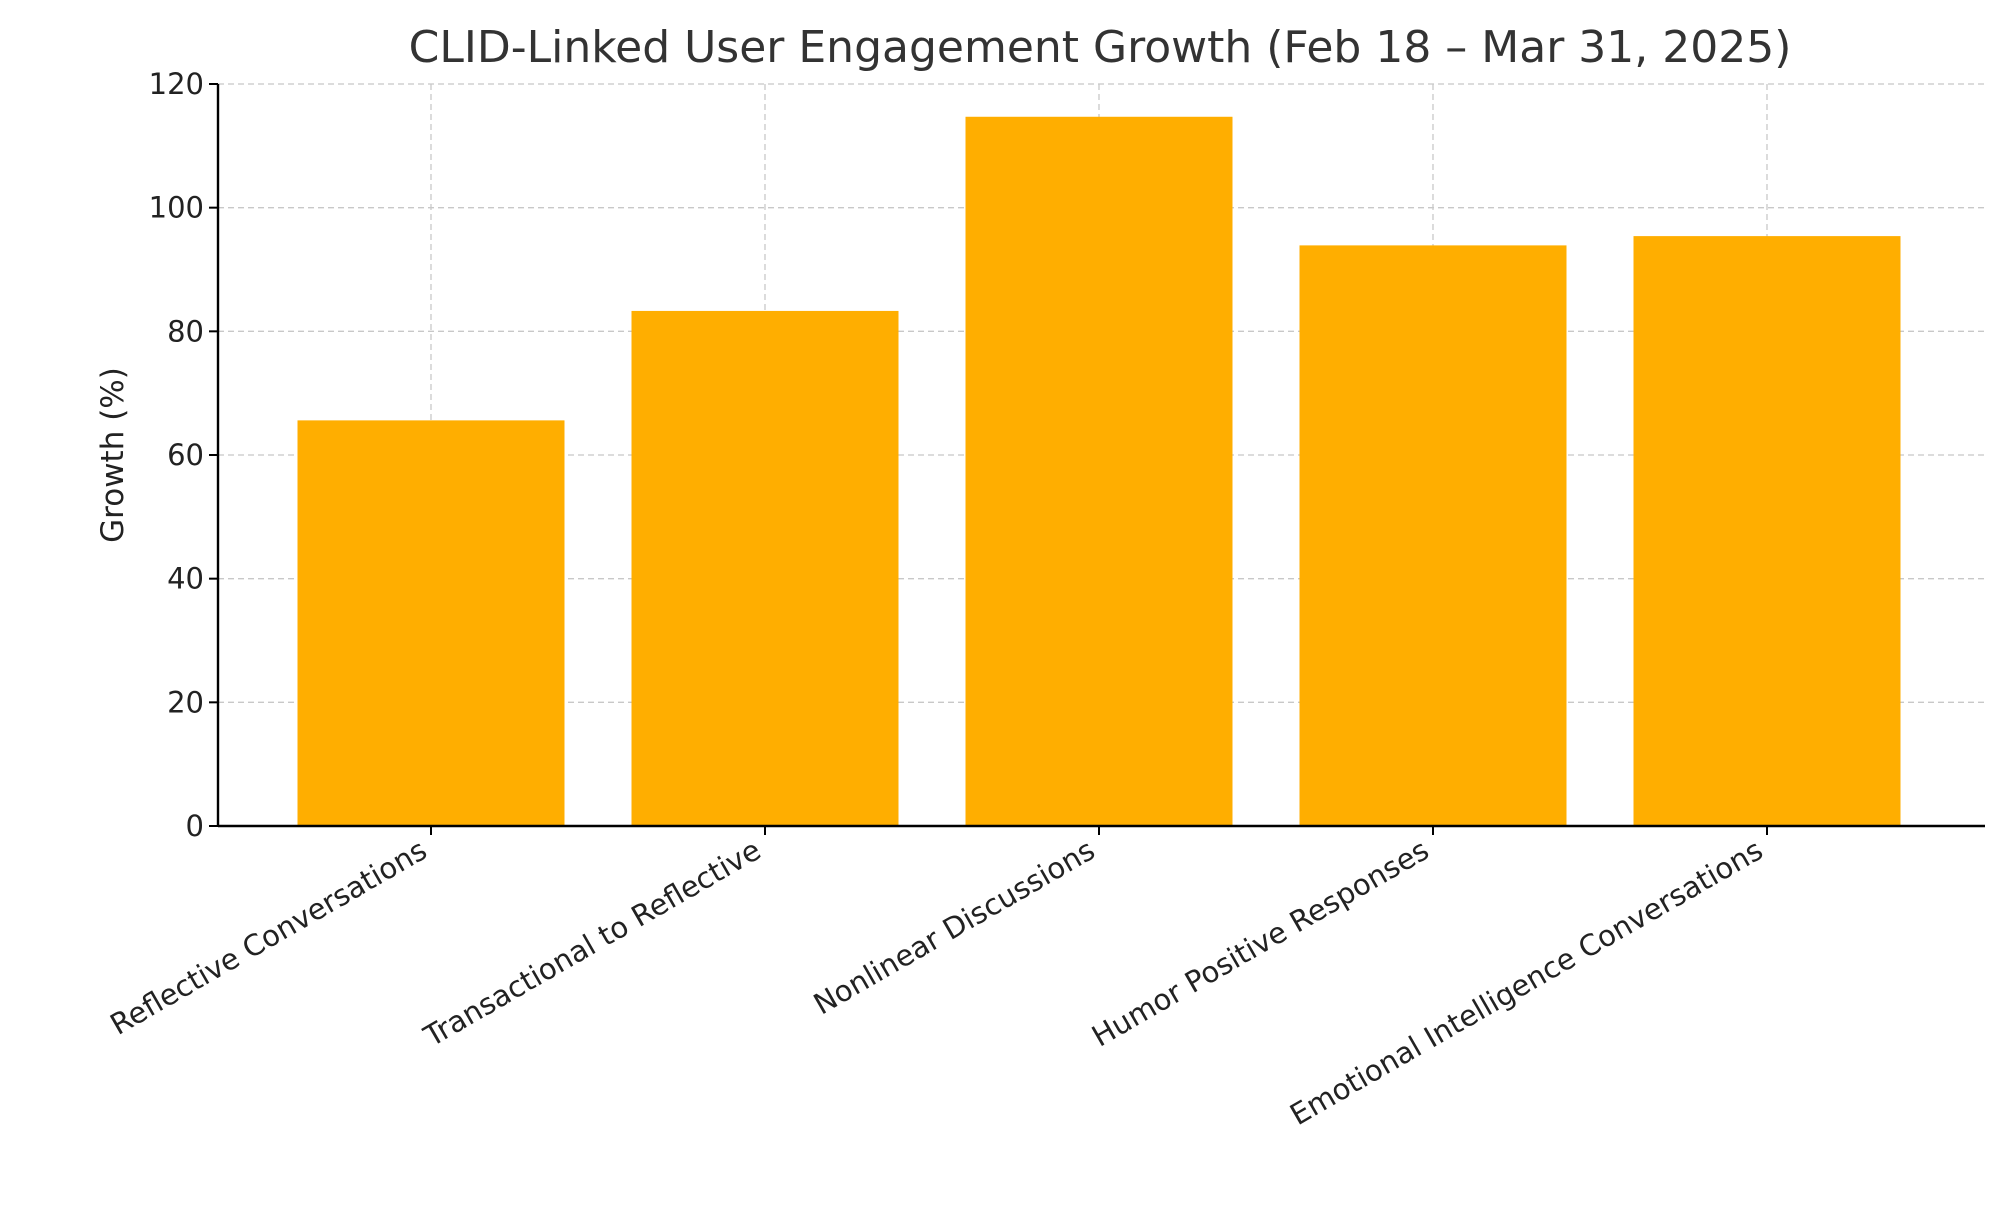 The width and height of the screenshot is (2000, 1205). Describe the element at coordinates (268, 937) in the screenshot. I see `x-tick-label: Reflective Conversations` at that location.